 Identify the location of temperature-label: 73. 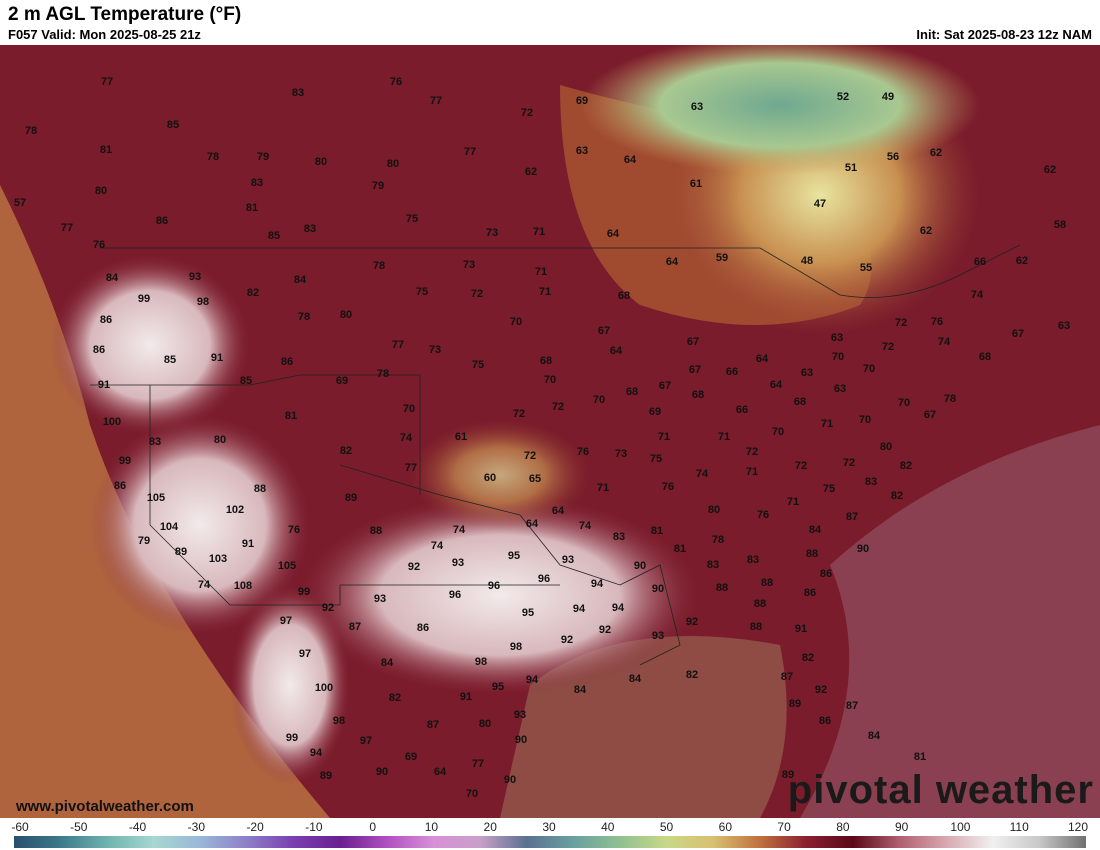
(621, 454).